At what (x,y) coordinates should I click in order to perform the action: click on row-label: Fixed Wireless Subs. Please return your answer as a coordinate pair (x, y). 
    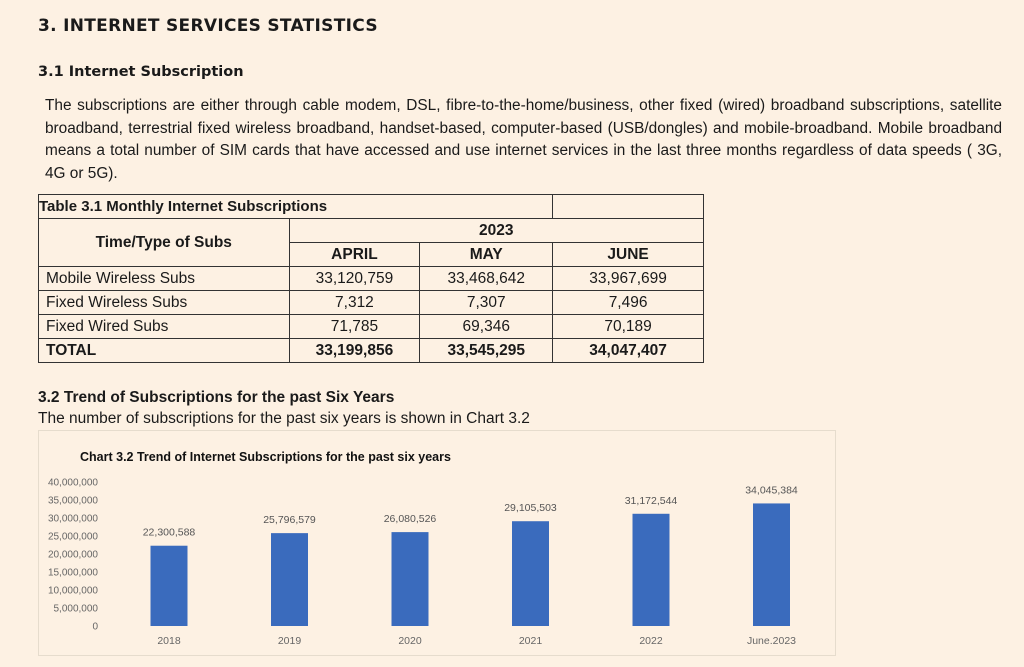
    Looking at the image, I should click on (164, 302).